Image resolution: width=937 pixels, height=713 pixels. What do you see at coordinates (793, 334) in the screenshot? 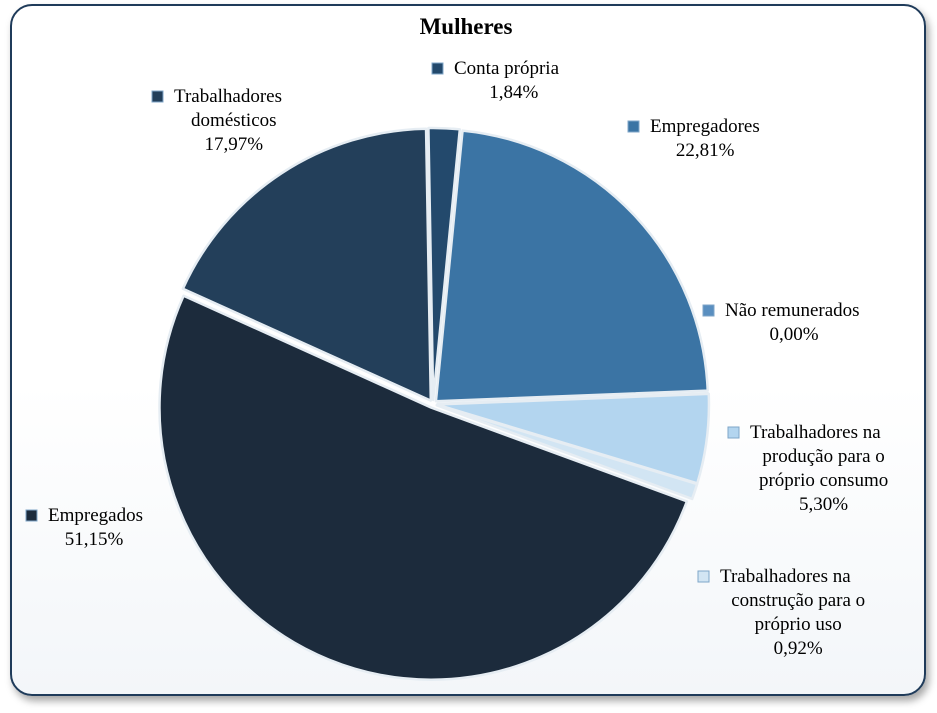
I see `slice-value-label: 0,00%` at bounding box center [793, 334].